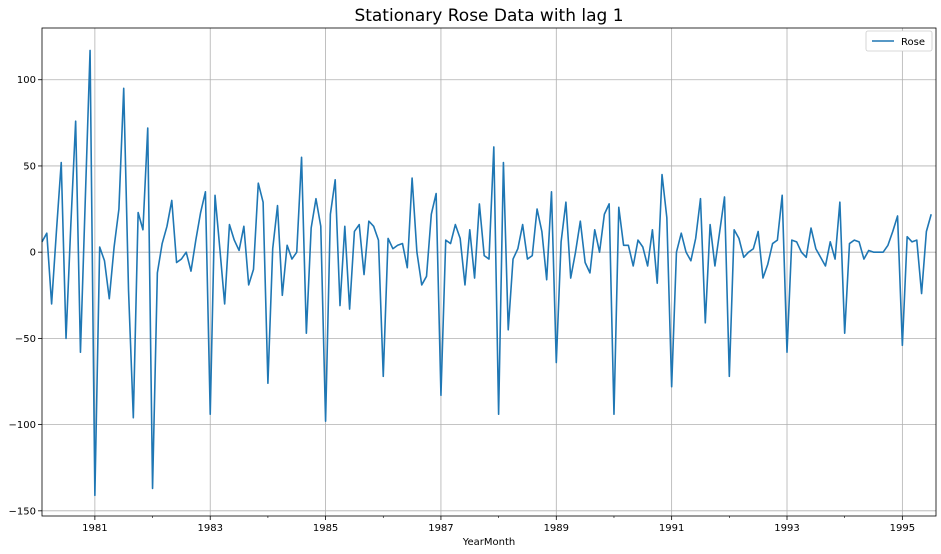 The height and width of the screenshot is (554, 941). I want to click on x-axis-label: YearMonth, so click(489, 542).